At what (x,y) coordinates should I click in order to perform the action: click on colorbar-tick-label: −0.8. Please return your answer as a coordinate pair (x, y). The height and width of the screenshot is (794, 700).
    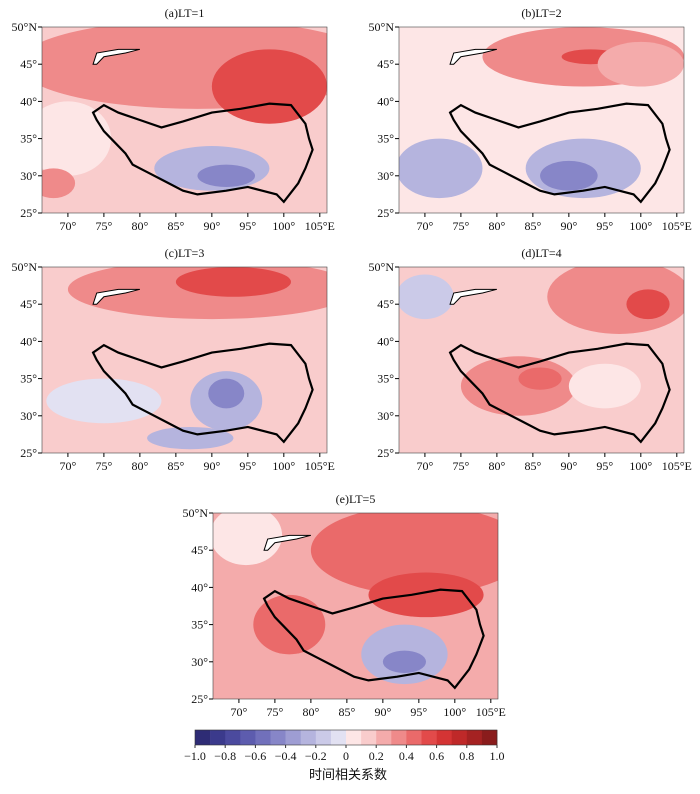
    Looking at the image, I should click on (225, 756).